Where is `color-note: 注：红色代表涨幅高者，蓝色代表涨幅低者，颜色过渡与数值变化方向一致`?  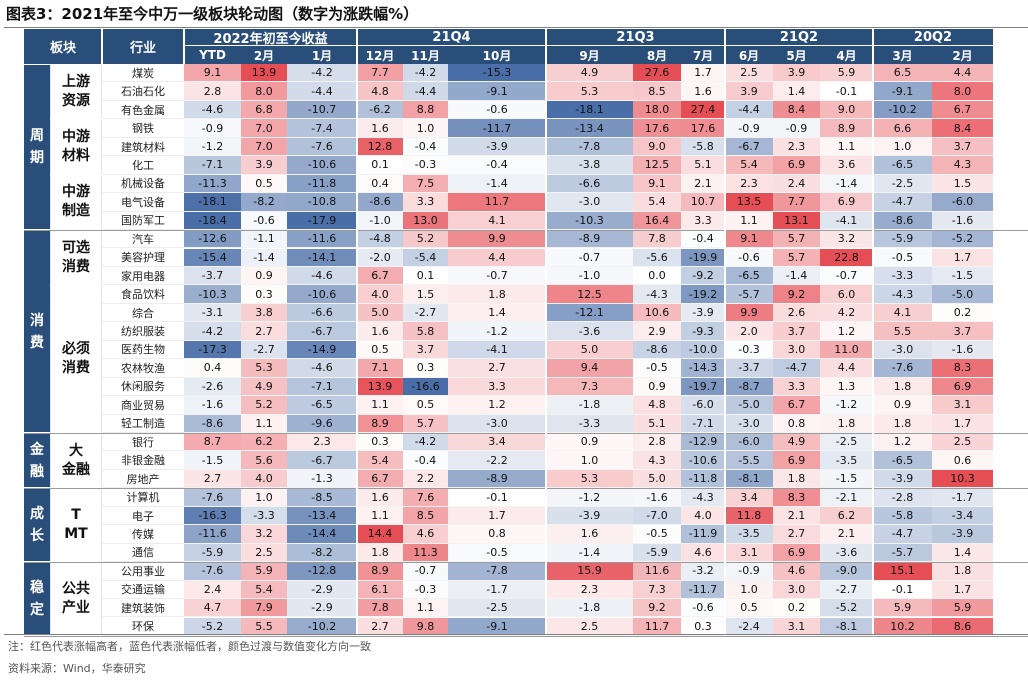 color-note: 注：红色代表涨幅高者，蓝色代表涨幅低者，颜色过渡与数值变化方向一致 is located at coordinates (189, 646).